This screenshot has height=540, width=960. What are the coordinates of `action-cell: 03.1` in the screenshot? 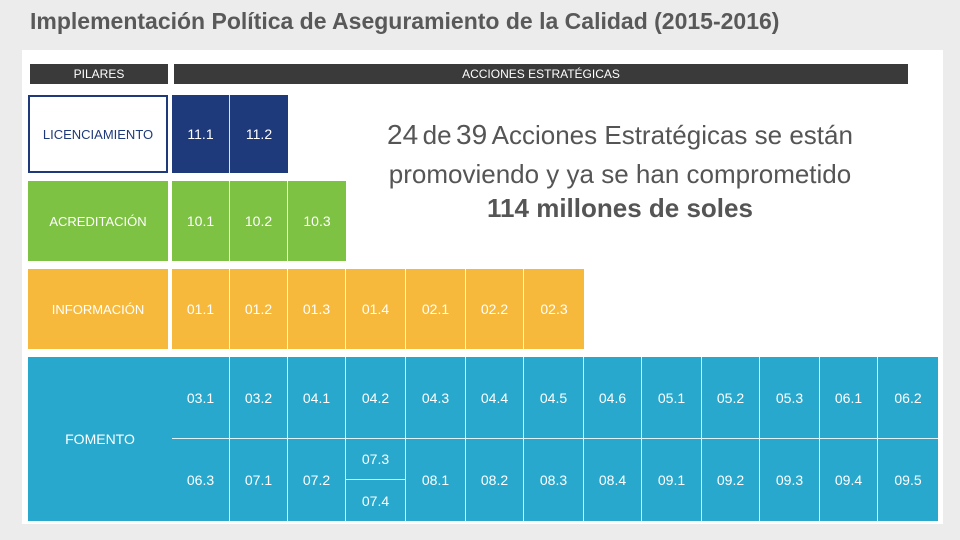 It's located at (201, 397).